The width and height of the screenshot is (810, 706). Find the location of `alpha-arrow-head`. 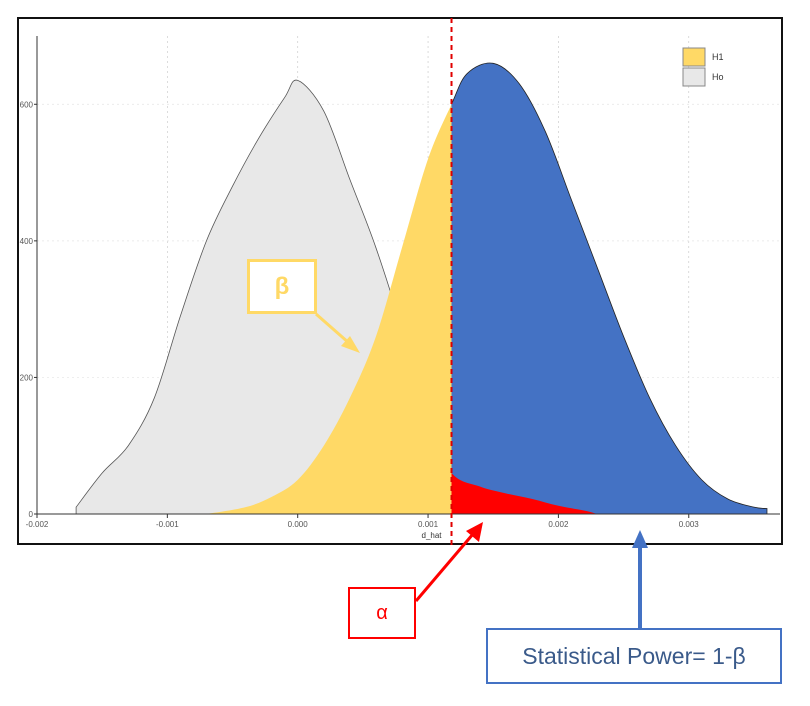

alpha-arrow-head is located at coordinates (474, 532).